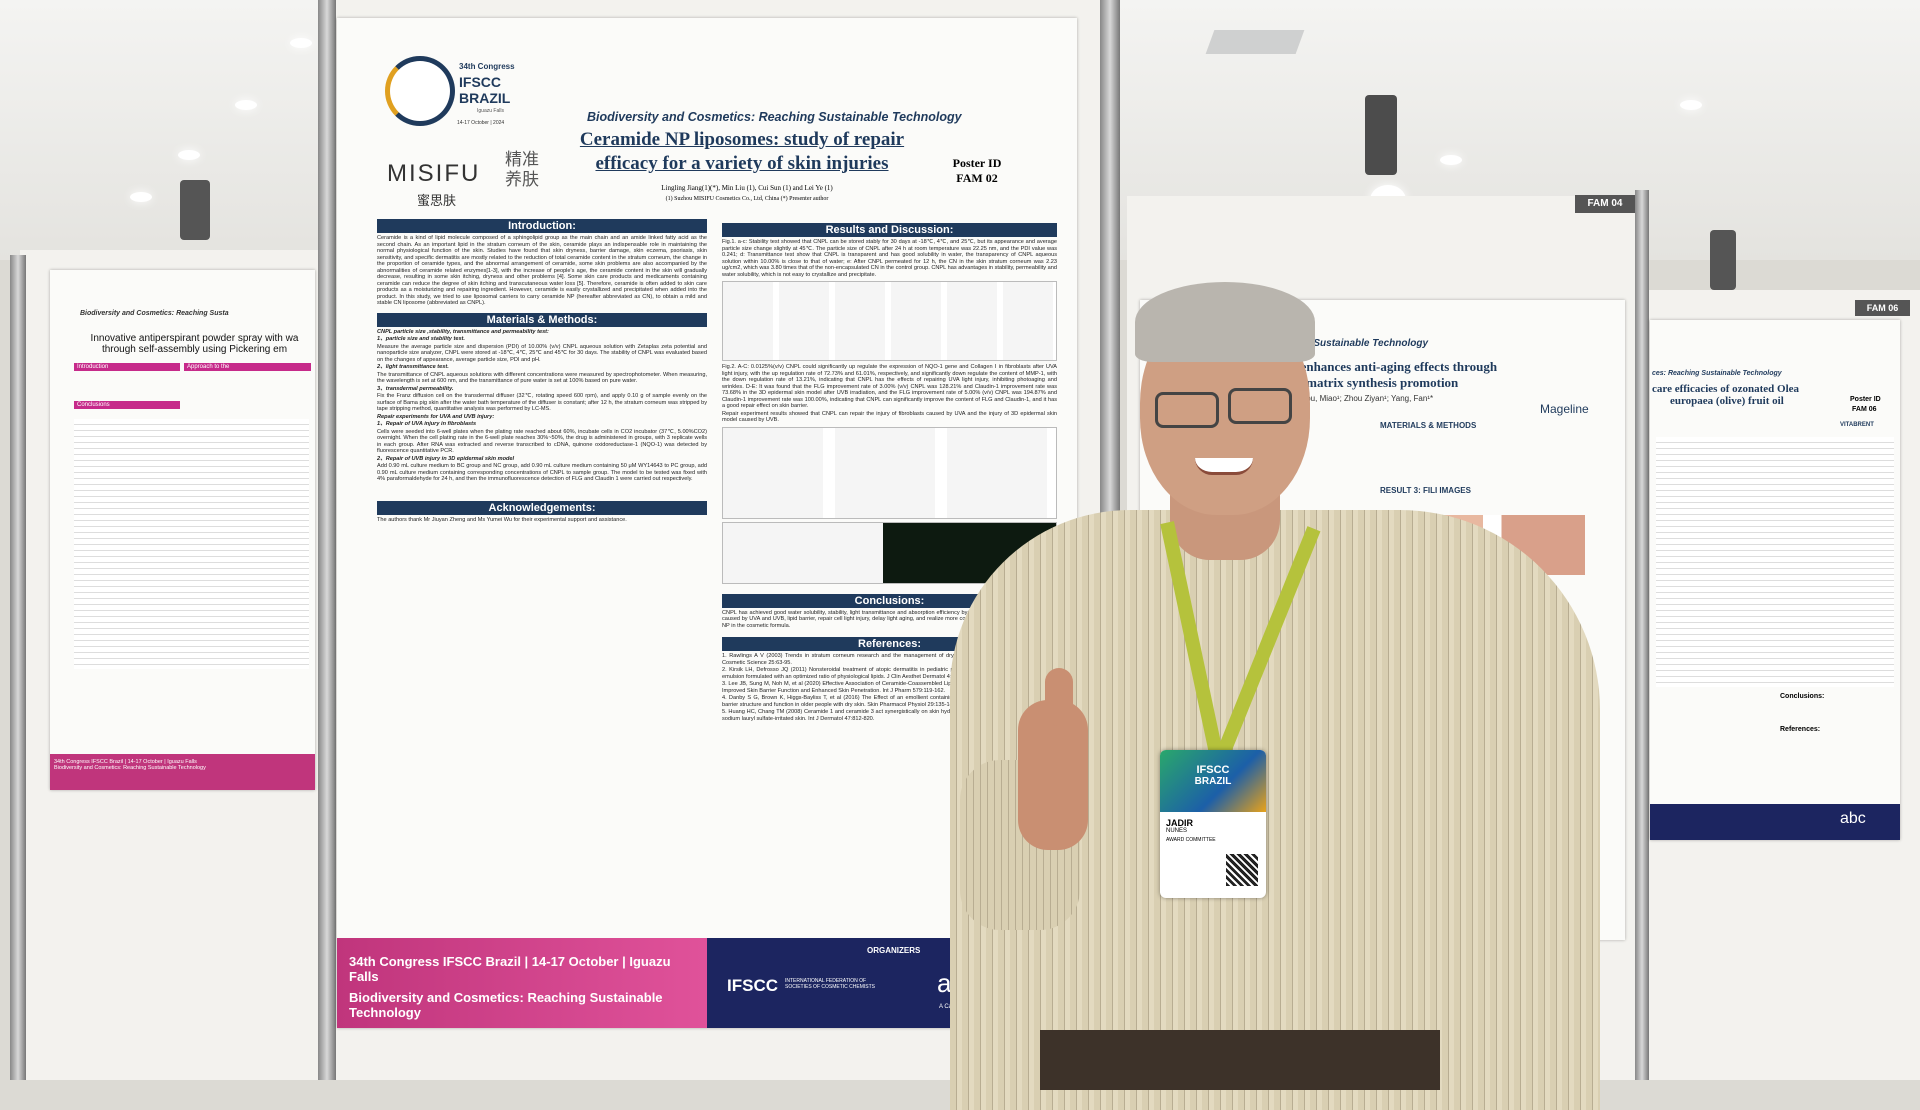 The width and height of the screenshot is (1920, 1110). I want to click on panel: Introduction Approach to the, so click(192, 367).